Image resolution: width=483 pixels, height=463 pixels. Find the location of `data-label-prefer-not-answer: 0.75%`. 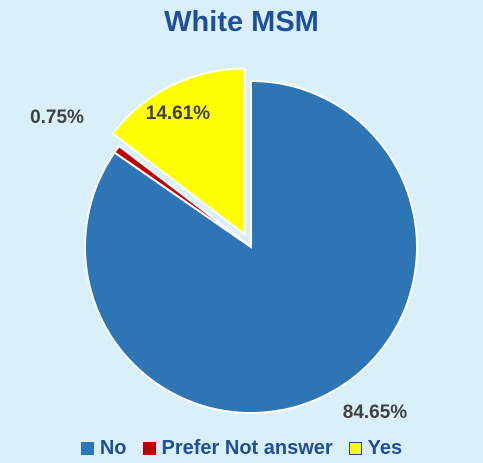

data-label-prefer-not-answer: 0.75% is located at coordinates (57, 117).